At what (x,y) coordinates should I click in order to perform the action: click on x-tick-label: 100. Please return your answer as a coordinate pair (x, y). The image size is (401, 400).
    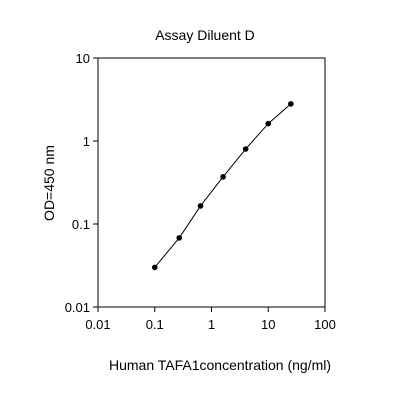
    Looking at the image, I should click on (325, 324).